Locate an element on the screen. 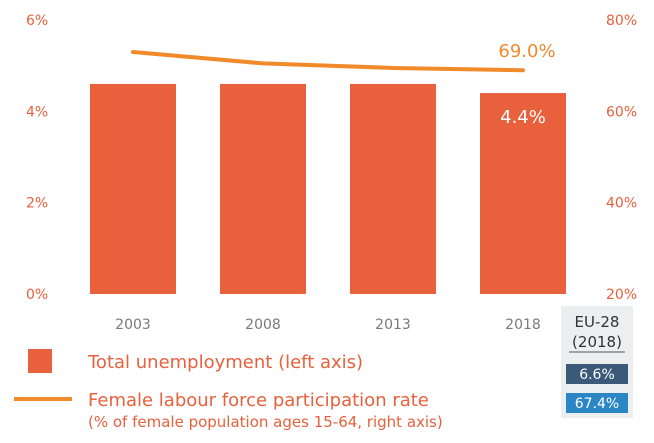 The height and width of the screenshot is (443, 654). x-tick-label: 2018 is located at coordinates (523, 325).